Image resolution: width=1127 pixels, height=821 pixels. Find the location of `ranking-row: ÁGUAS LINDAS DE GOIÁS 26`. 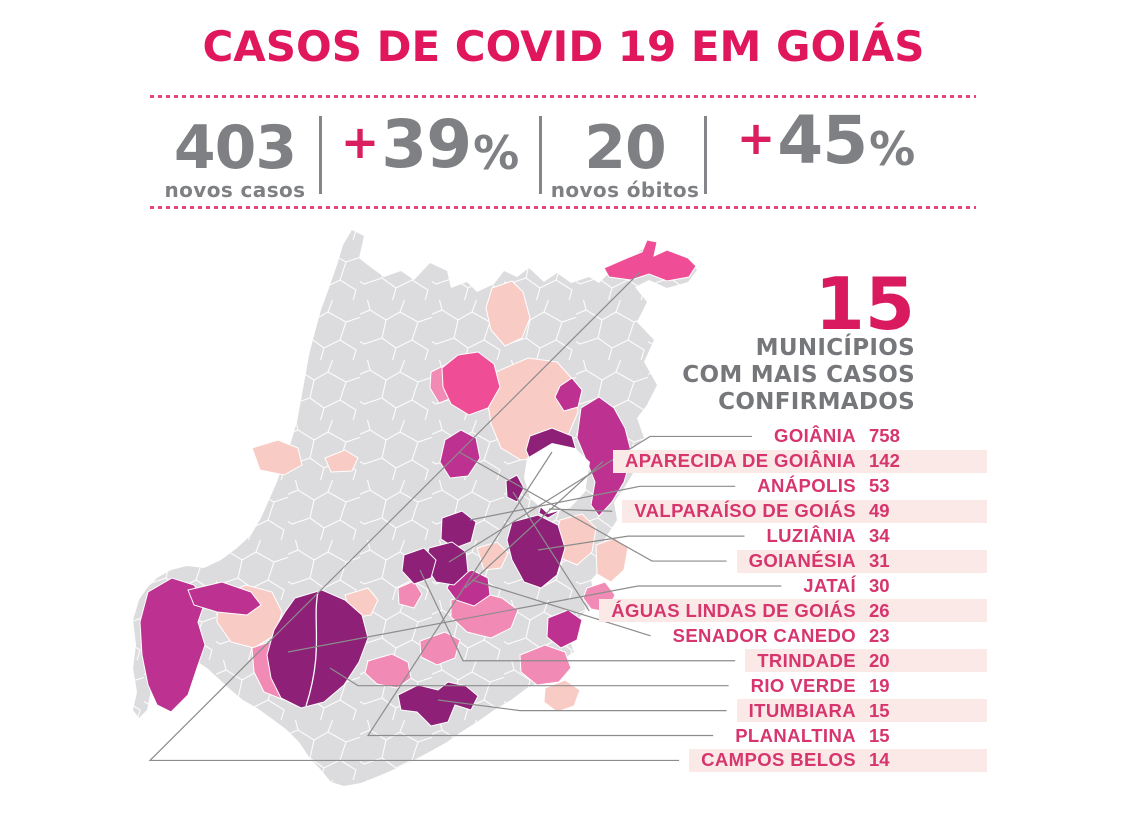

ranking-row: ÁGUAS LINDAS DE GOIÁS 26 is located at coordinates (713, 610).